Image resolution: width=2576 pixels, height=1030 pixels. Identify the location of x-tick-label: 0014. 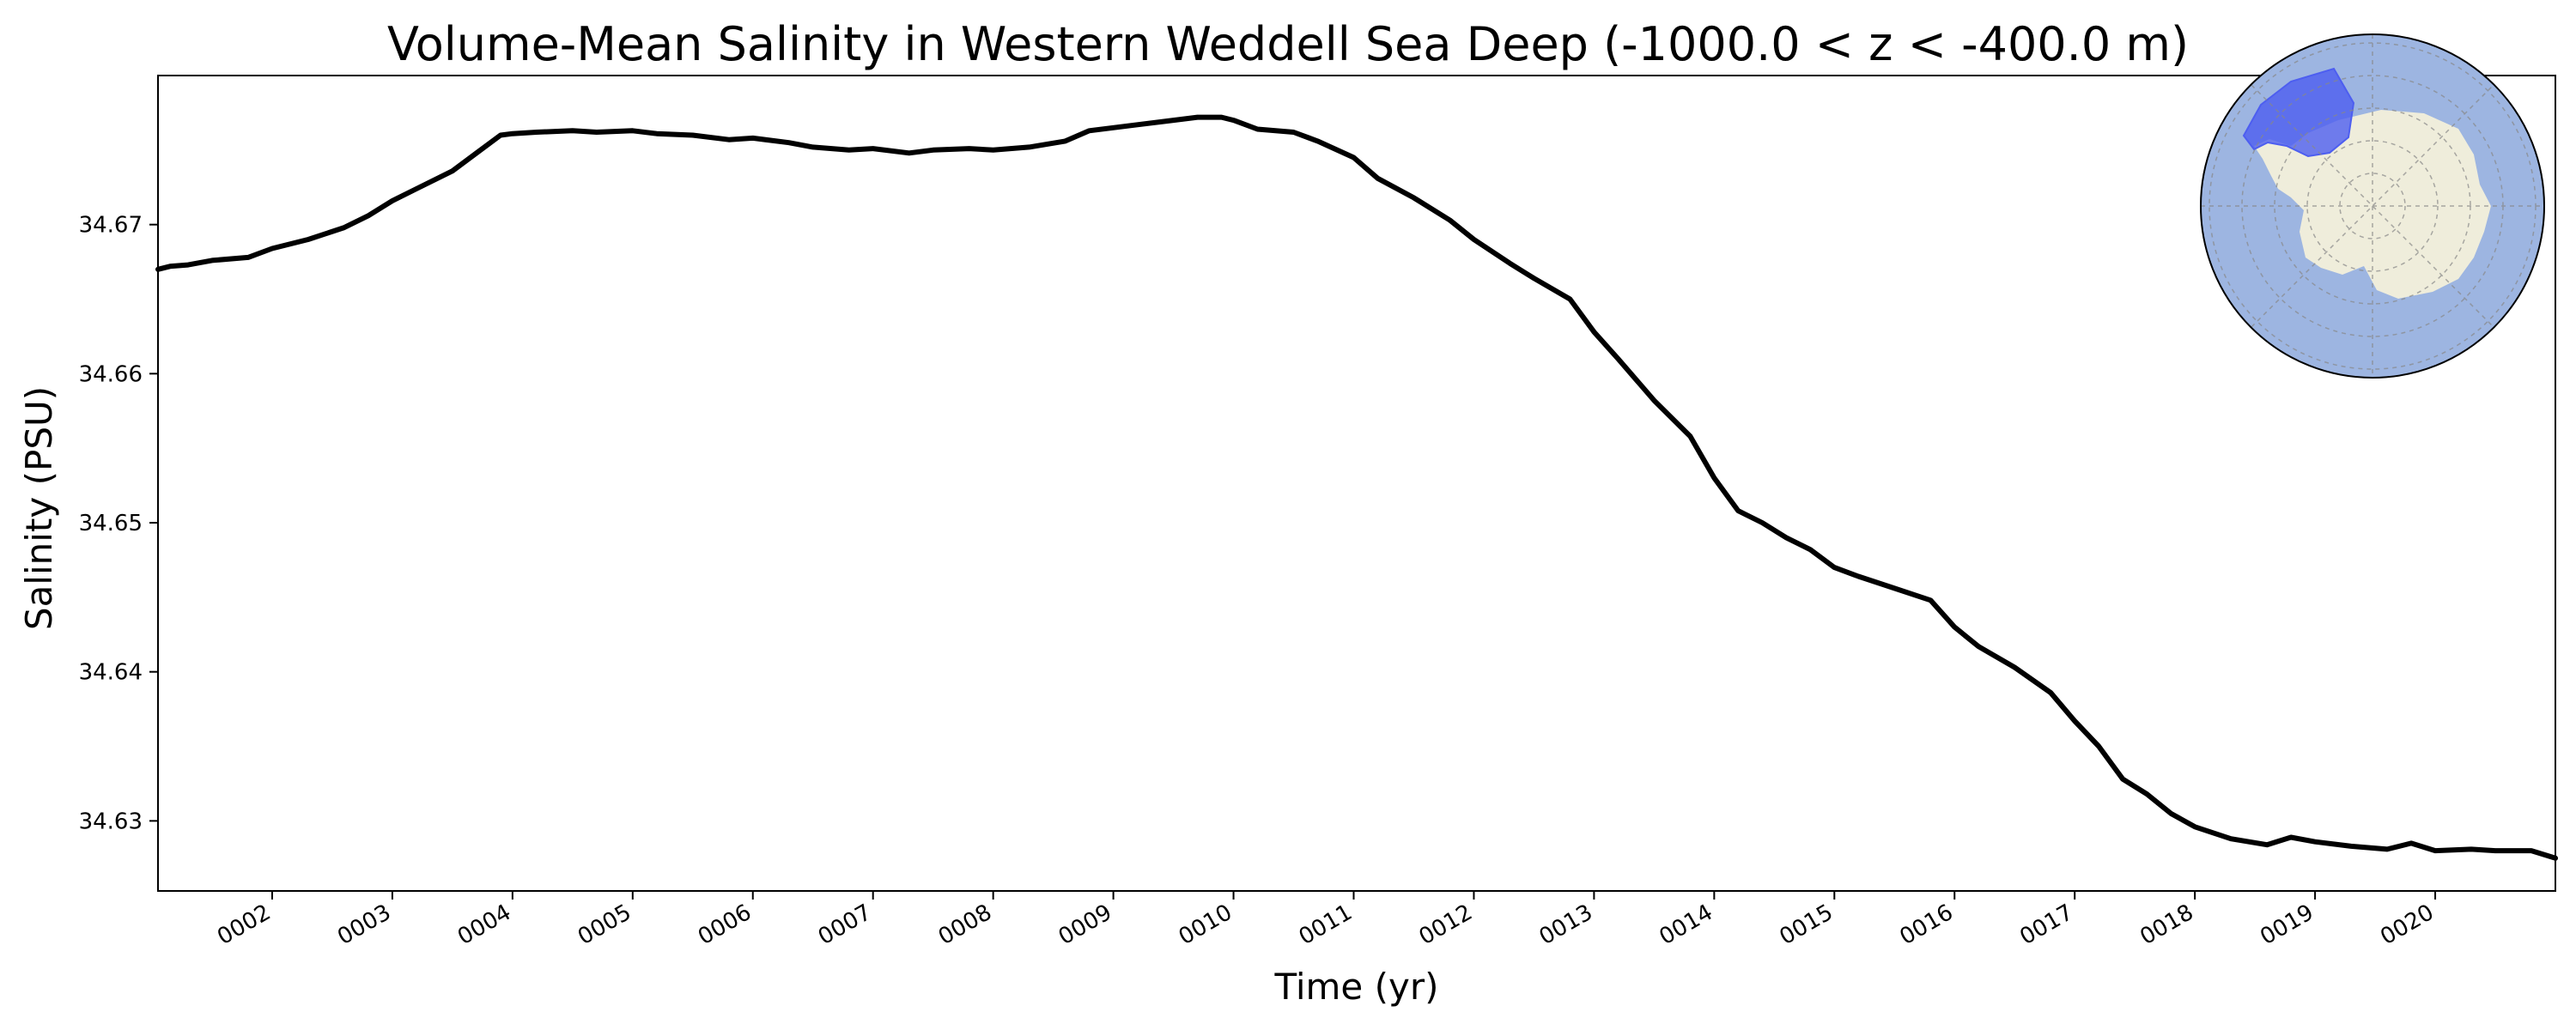
(1686, 925).